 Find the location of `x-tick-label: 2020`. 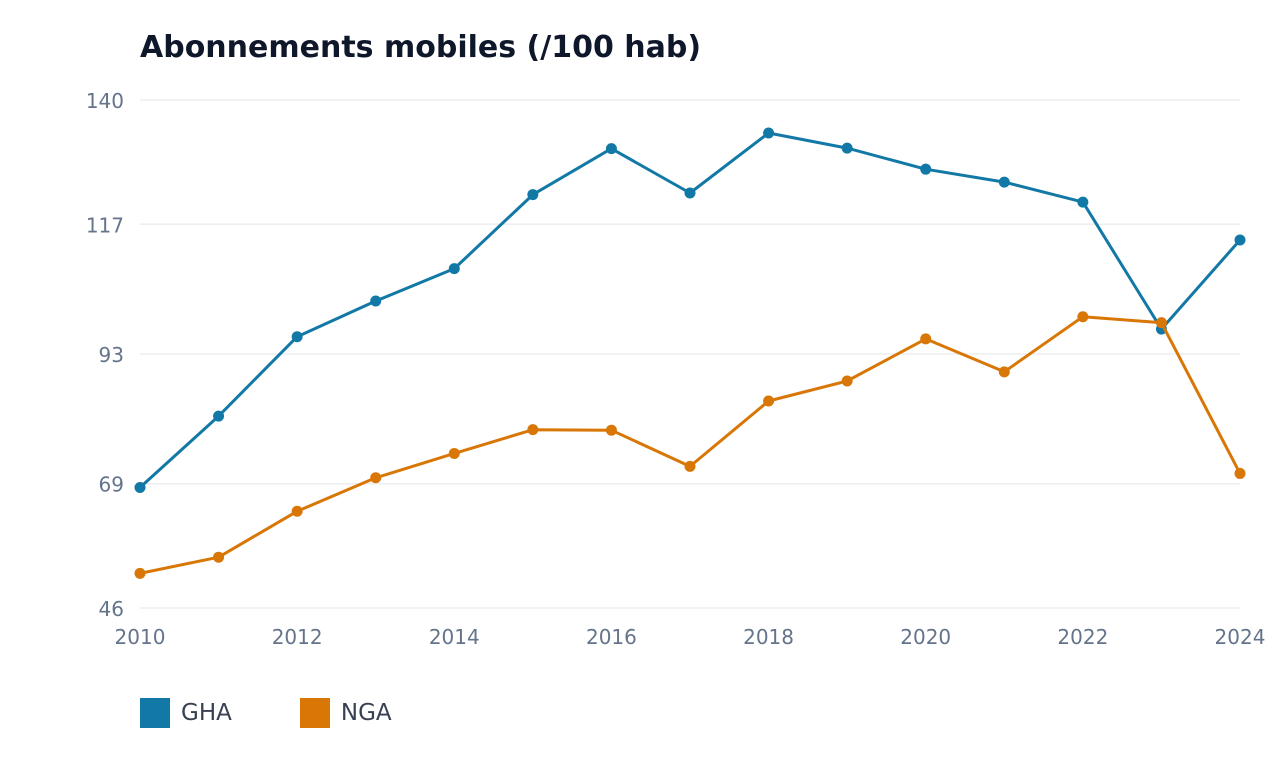

x-tick-label: 2020 is located at coordinates (925, 637).